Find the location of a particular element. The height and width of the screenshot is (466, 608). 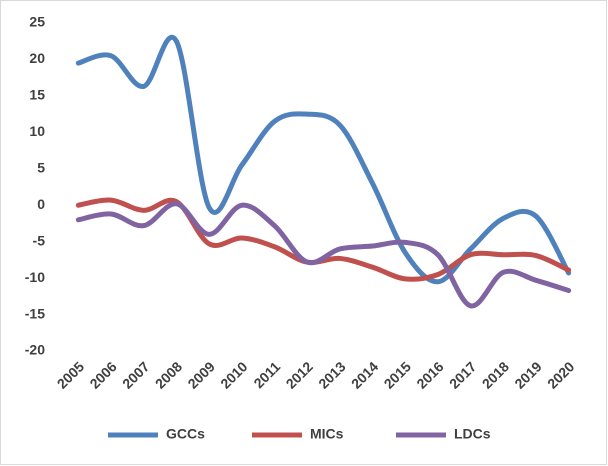

y-tick-label: 15 is located at coordinates (37, 95).